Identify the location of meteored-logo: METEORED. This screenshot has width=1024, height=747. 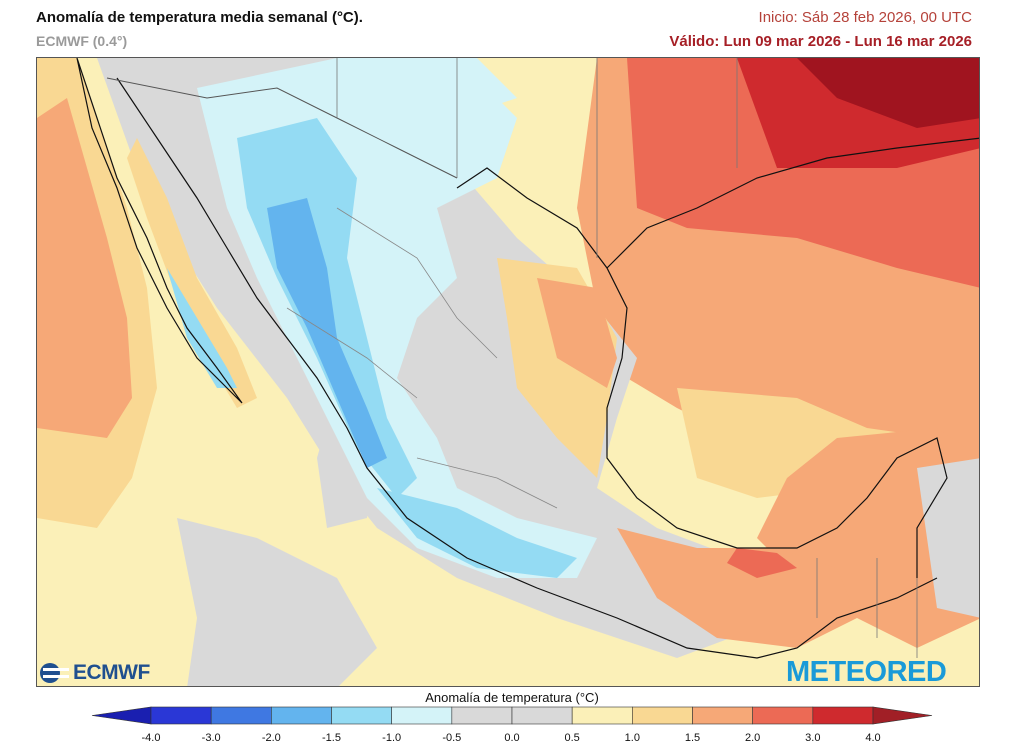
(866, 672).